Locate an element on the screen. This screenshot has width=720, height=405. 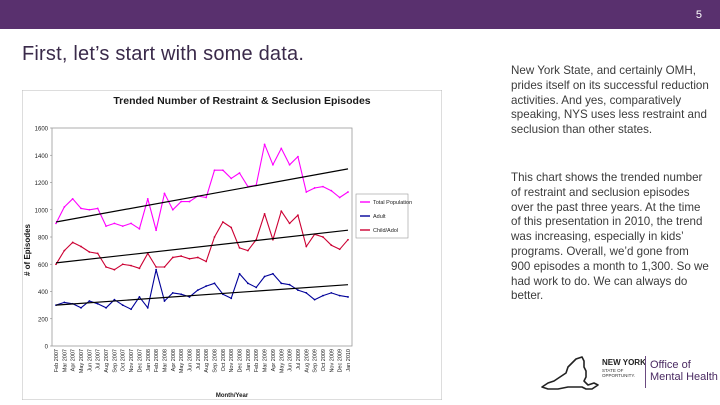
new-york-state-map-icon is located at coordinates (570, 373).